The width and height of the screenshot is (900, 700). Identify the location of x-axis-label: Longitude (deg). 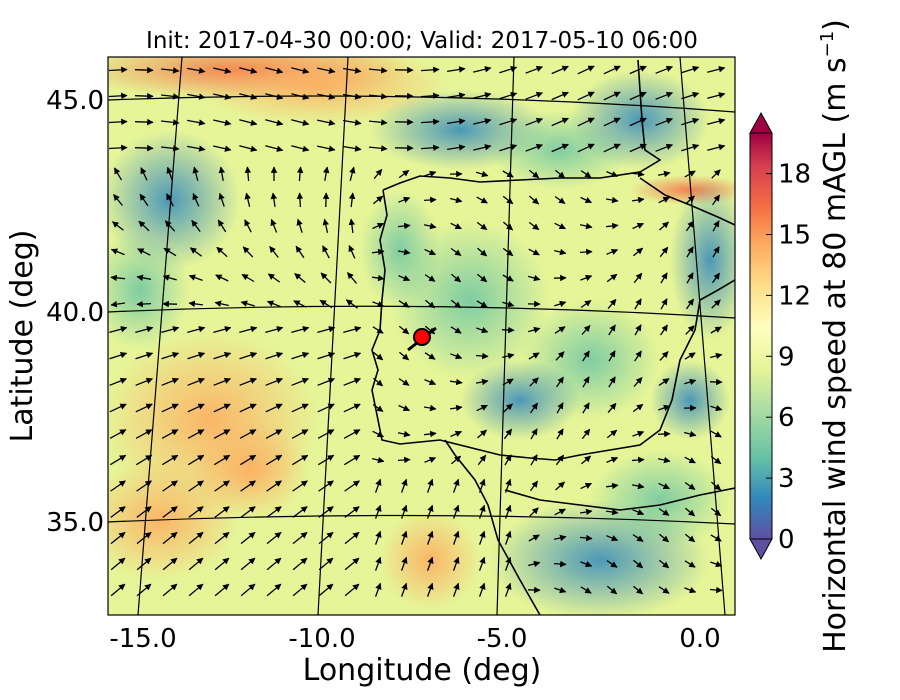
(422, 670).